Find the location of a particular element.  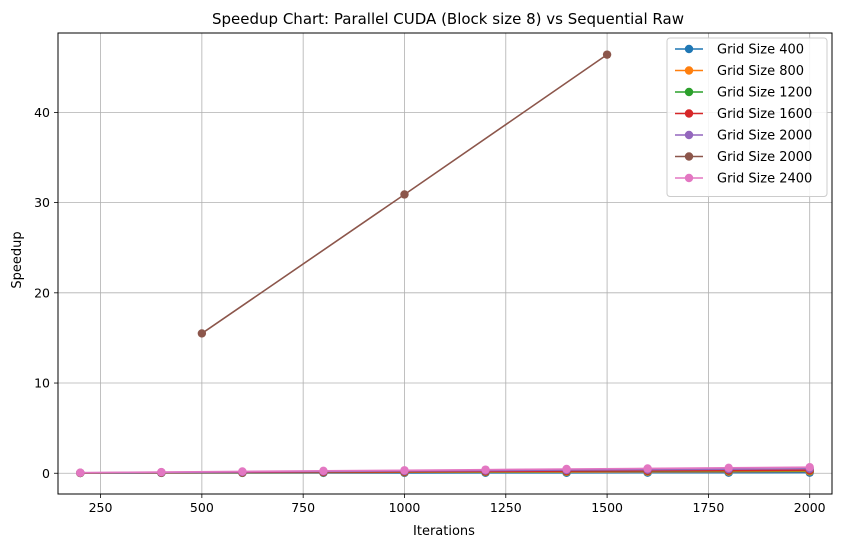

x-axis-label: Iterations is located at coordinates (444, 531).